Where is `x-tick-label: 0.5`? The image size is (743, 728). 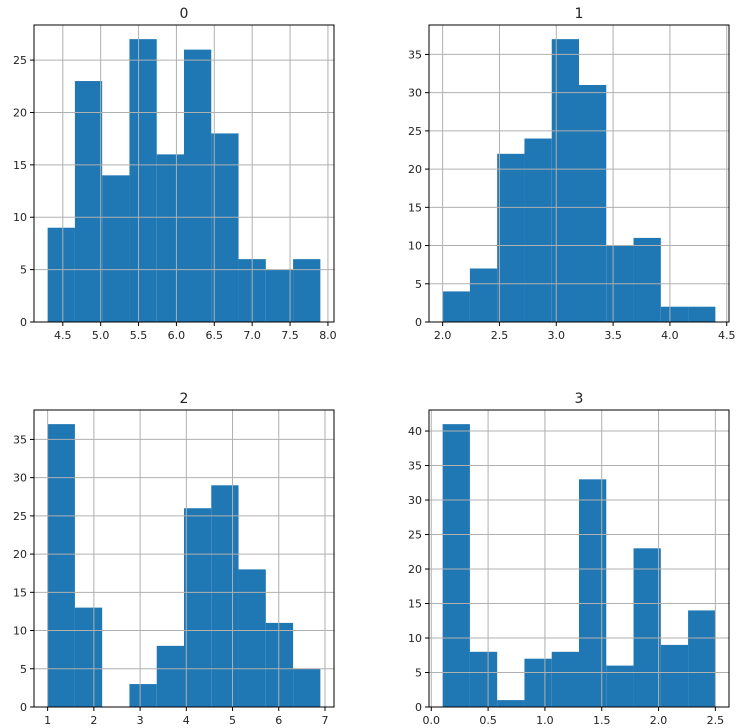 x-tick-label: 0.5 is located at coordinates (488, 720).